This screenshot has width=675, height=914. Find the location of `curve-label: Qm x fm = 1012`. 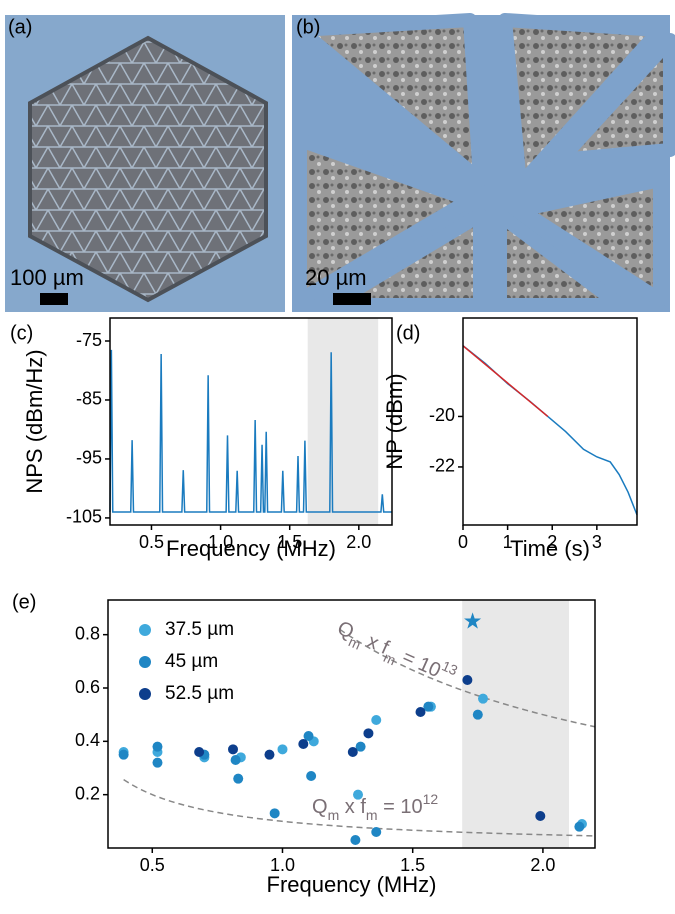

curve-label: Qm x fm = 1012 is located at coordinates (375, 807).